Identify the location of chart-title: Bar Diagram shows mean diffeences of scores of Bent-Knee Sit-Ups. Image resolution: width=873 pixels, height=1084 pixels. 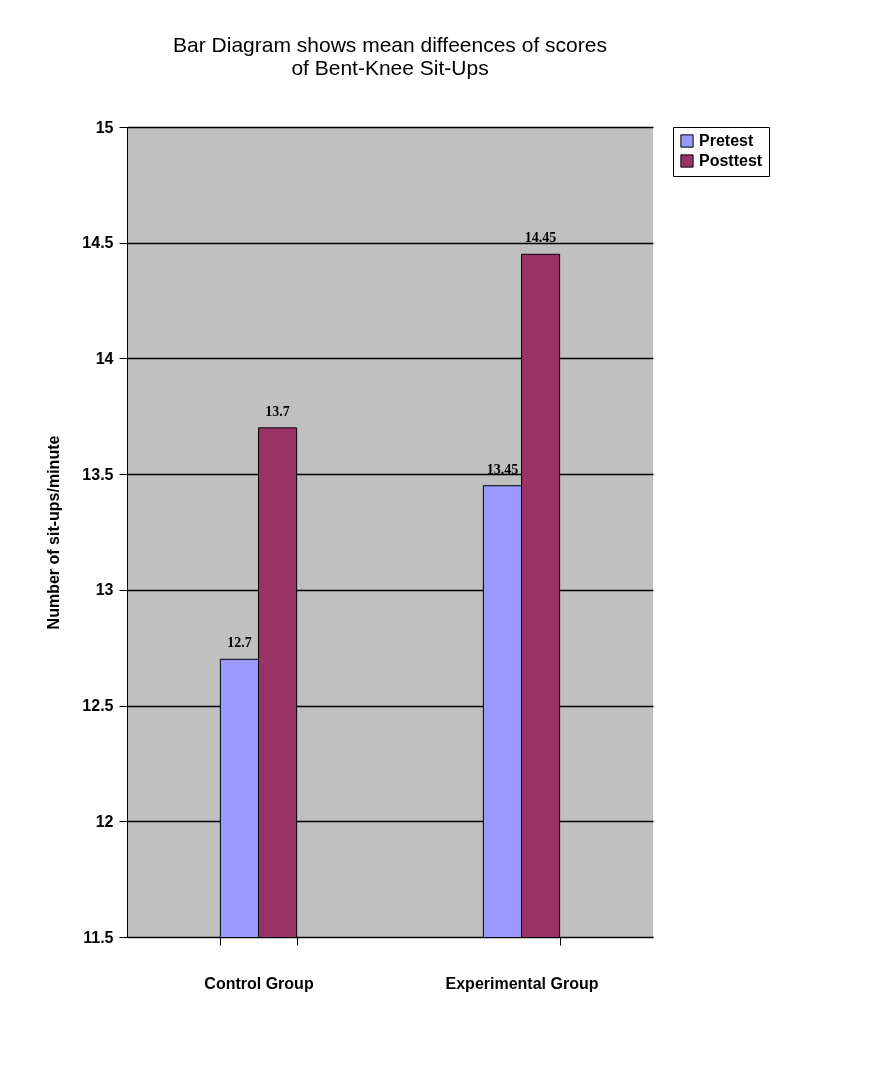
(390, 56).